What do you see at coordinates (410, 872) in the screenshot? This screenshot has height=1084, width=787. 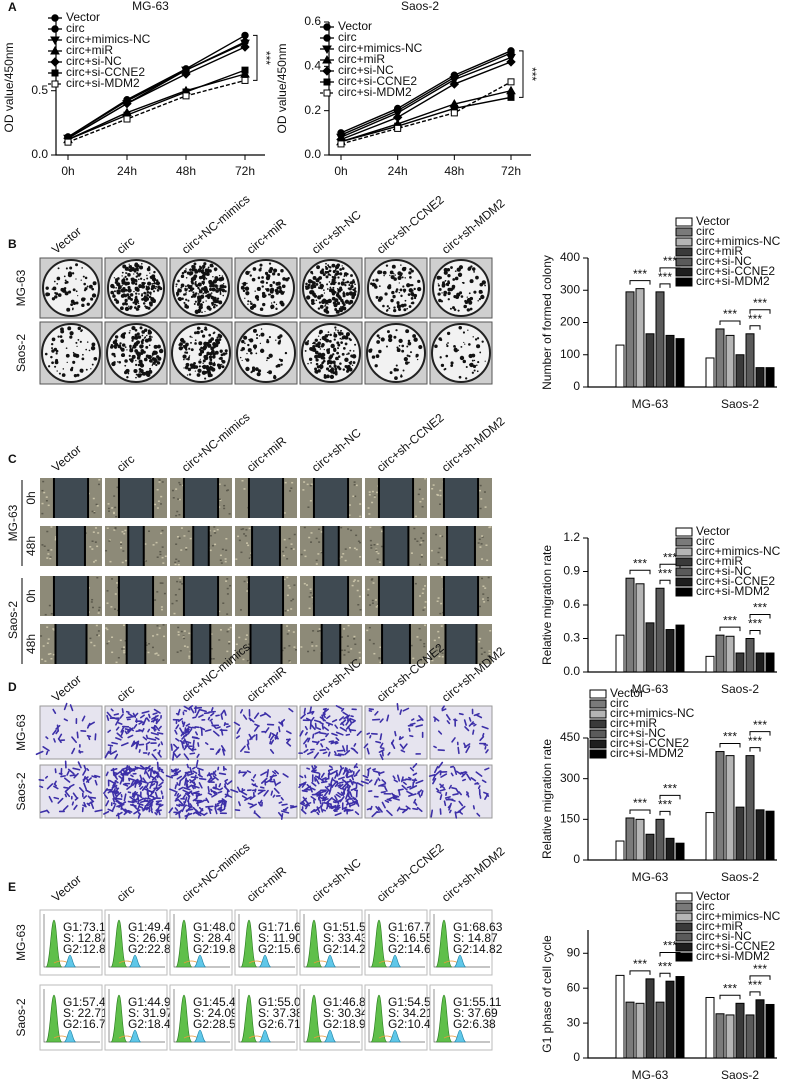 I see `column-header: circ+sh-CCNE2` at bounding box center [410, 872].